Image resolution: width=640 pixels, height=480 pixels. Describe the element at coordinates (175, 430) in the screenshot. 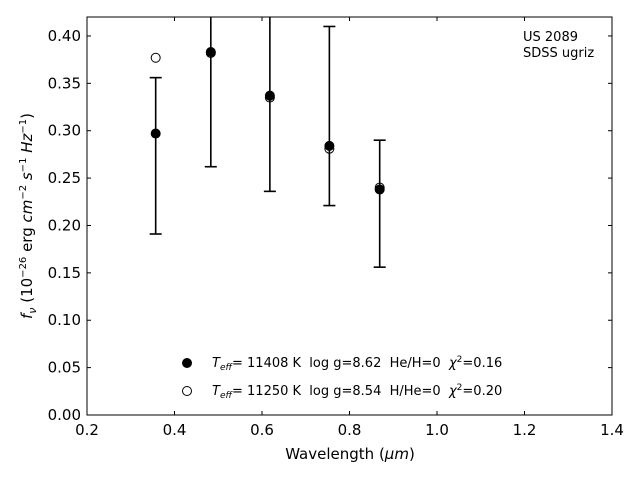

I see `x-tick-label-1: 0.4` at that location.